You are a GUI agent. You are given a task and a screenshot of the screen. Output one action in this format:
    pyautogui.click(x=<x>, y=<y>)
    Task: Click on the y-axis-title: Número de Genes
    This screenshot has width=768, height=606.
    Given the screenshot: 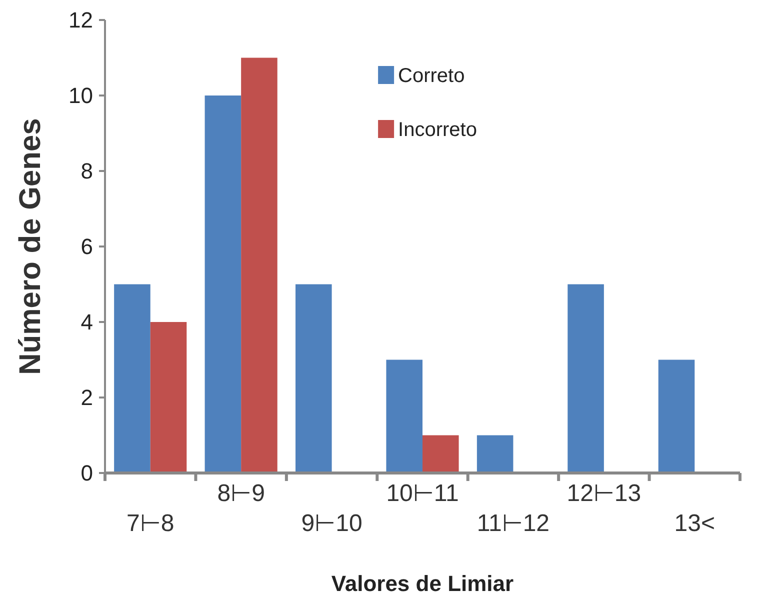 What is the action you would take?
    pyautogui.click(x=30, y=246)
    